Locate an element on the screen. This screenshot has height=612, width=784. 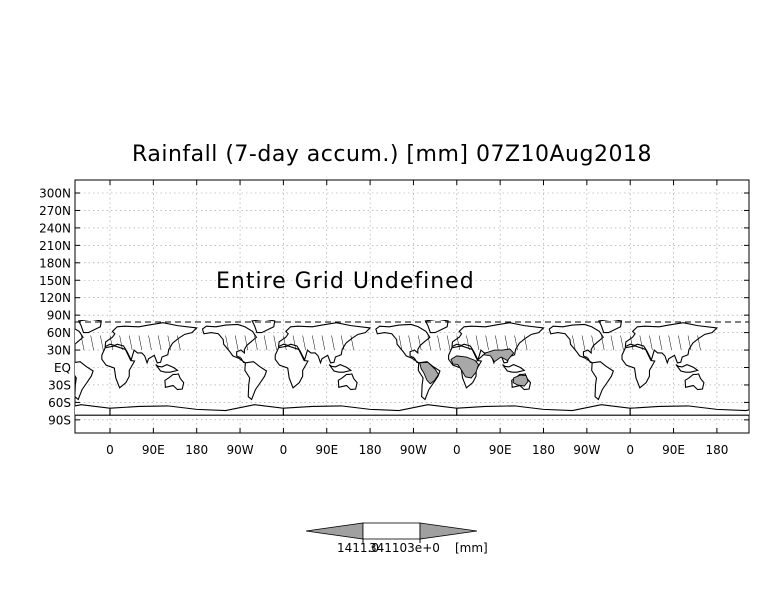
y-tick-label: 30N is located at coordinates (59, 351).